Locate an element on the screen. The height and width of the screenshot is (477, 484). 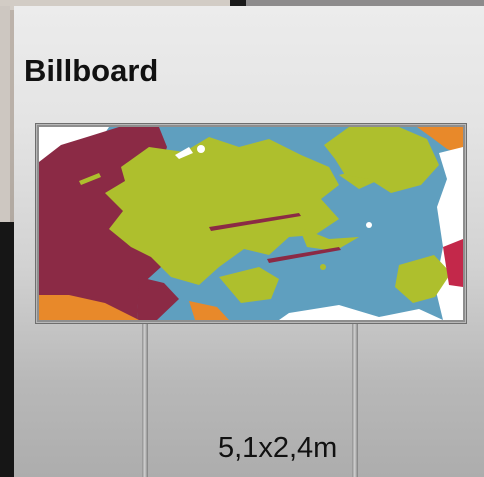
paint-white-dot is located at coordinates (201, 149).